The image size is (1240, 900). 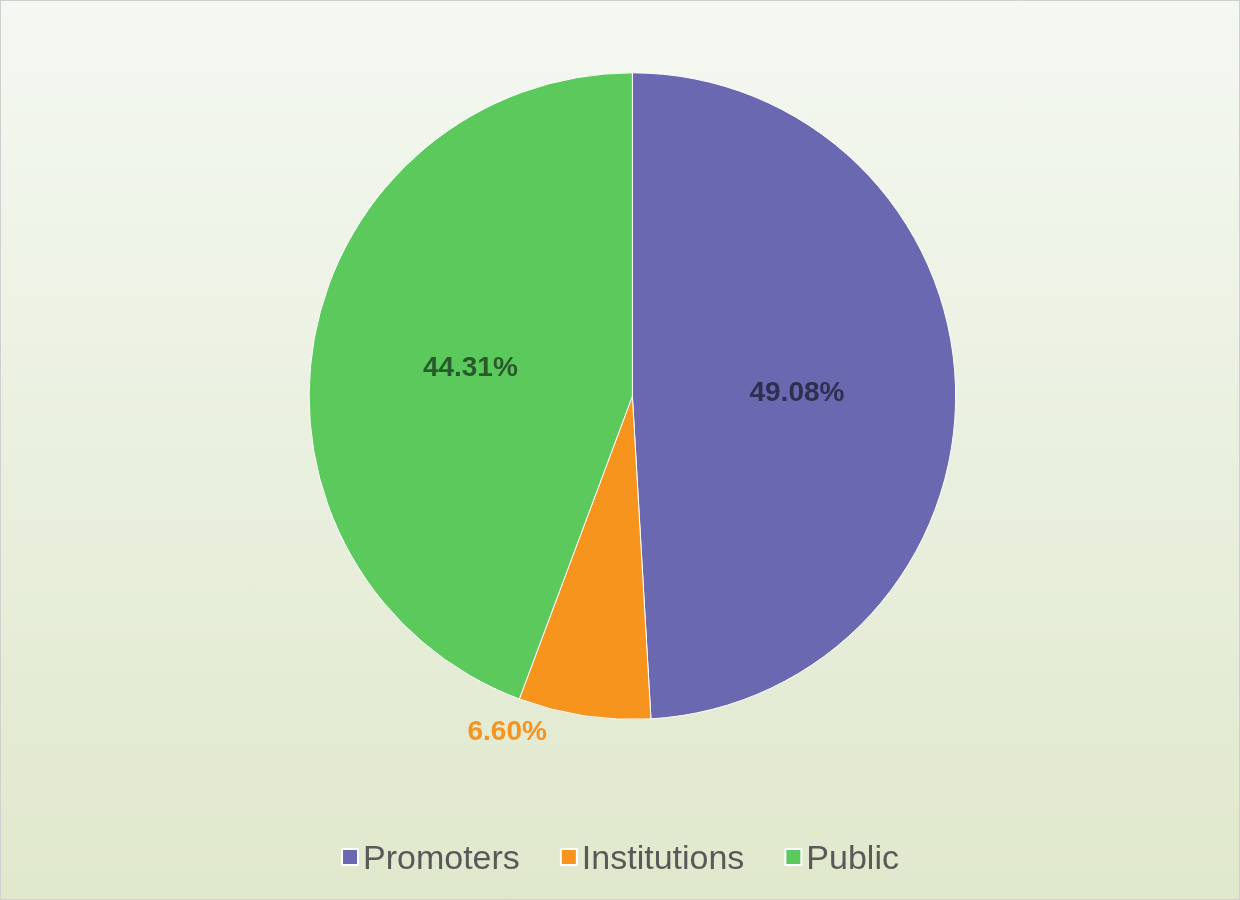 What do you see at coordinates (507, 731) in the screenshot?
I see `data-label: 6.60%` at bounding box center [507, 731].